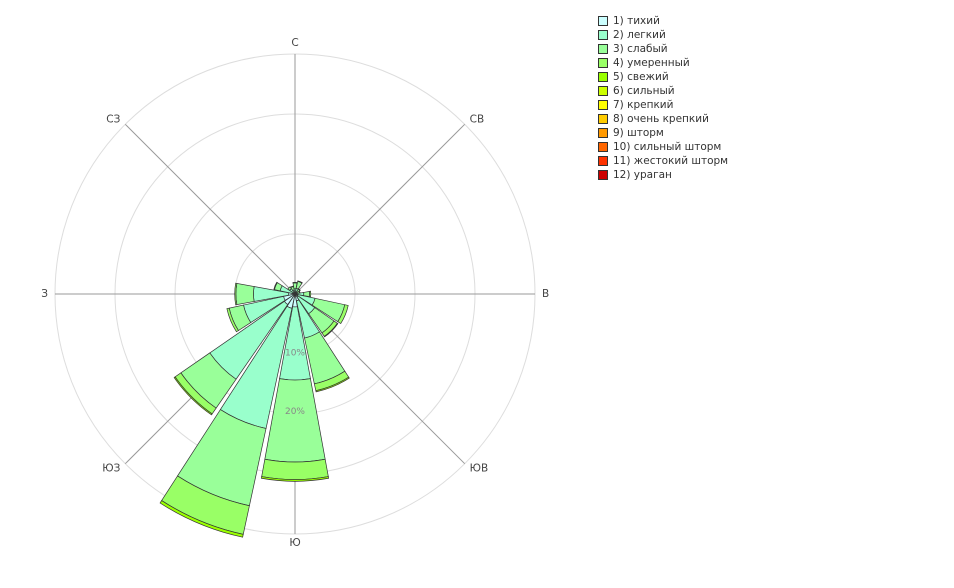 Image resolution: width=954 pixels, height=588 pixels. I want to click on direction-label: С, so click(294, 43).